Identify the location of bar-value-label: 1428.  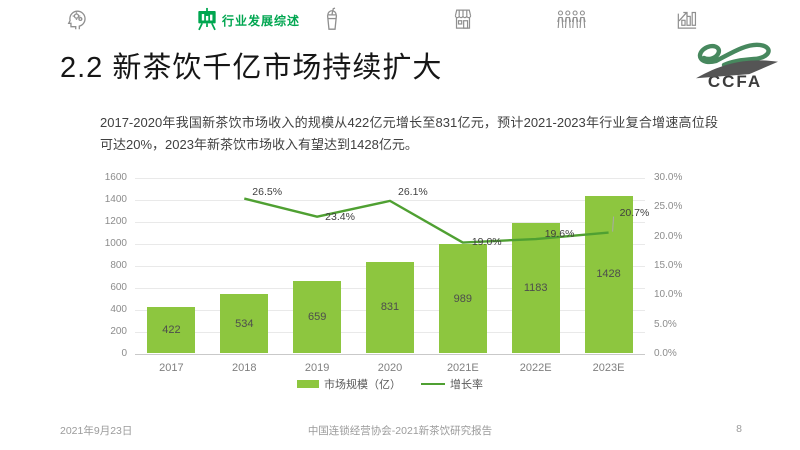
(608, 274).